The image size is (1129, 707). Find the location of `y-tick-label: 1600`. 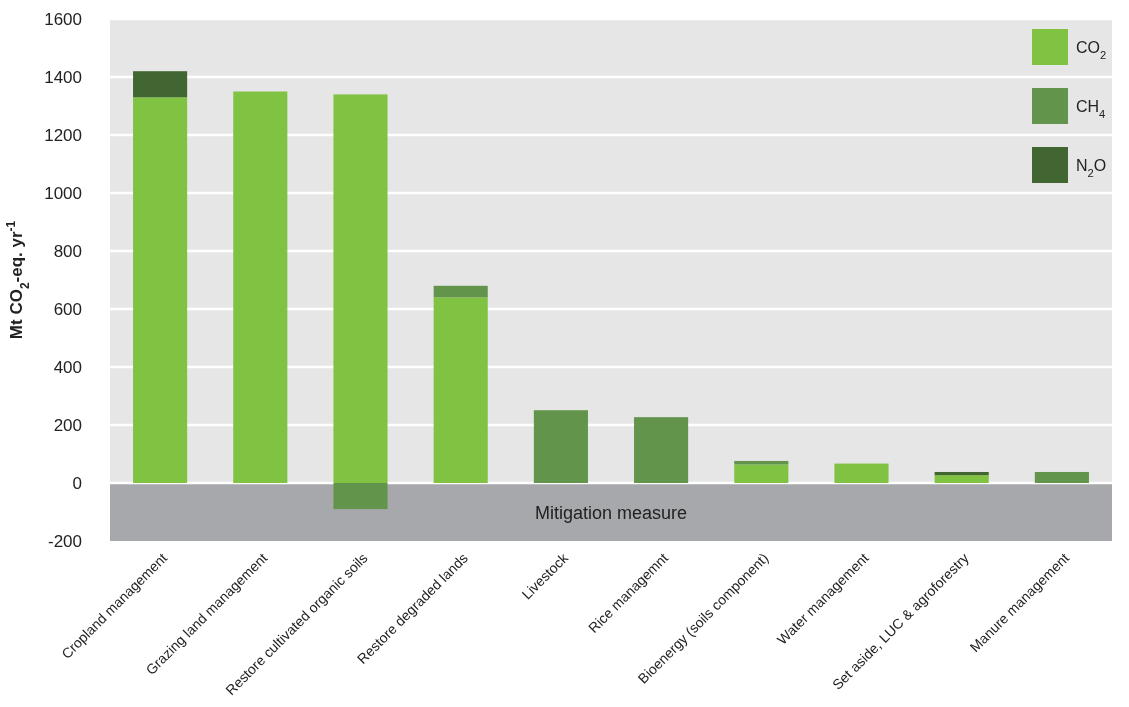

y-tick-label: 1600 is located at coordinates (63, 19).